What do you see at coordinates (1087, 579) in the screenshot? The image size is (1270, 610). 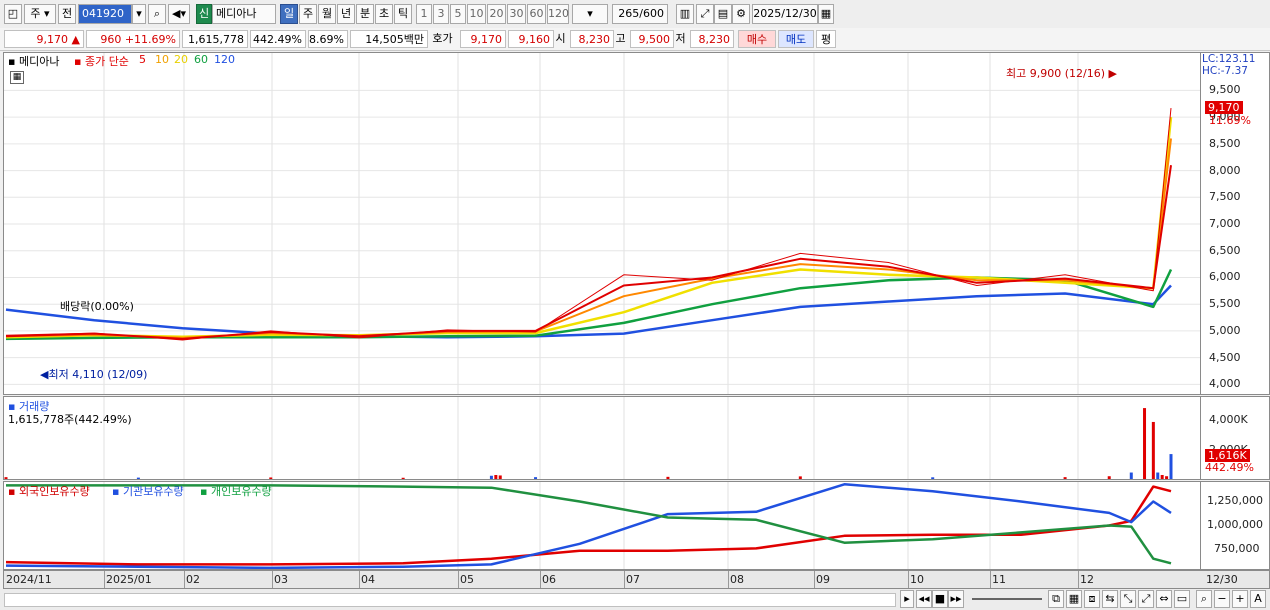 I see `x-tick-label: 12` at bounding box center [1087, 579].